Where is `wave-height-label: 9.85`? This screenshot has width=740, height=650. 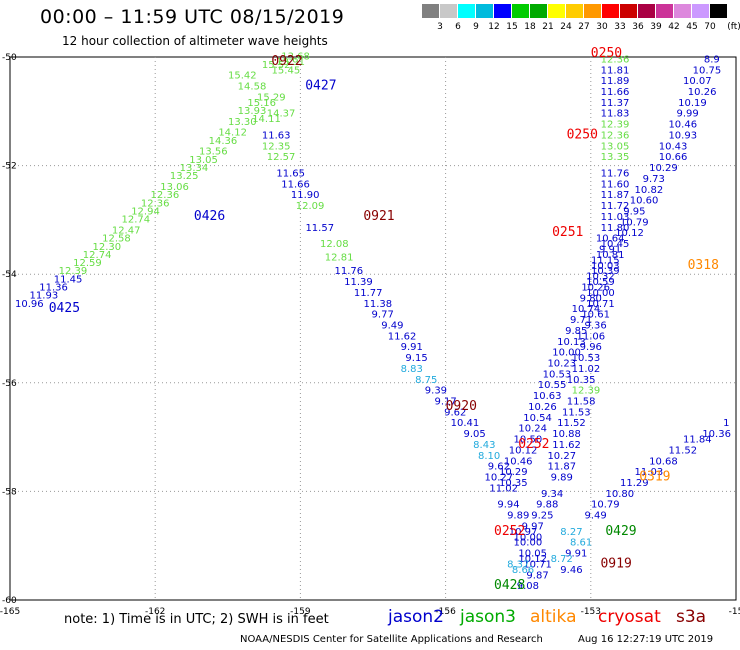 wave-height-label: 9.85 is located at coordinates (576, 331).